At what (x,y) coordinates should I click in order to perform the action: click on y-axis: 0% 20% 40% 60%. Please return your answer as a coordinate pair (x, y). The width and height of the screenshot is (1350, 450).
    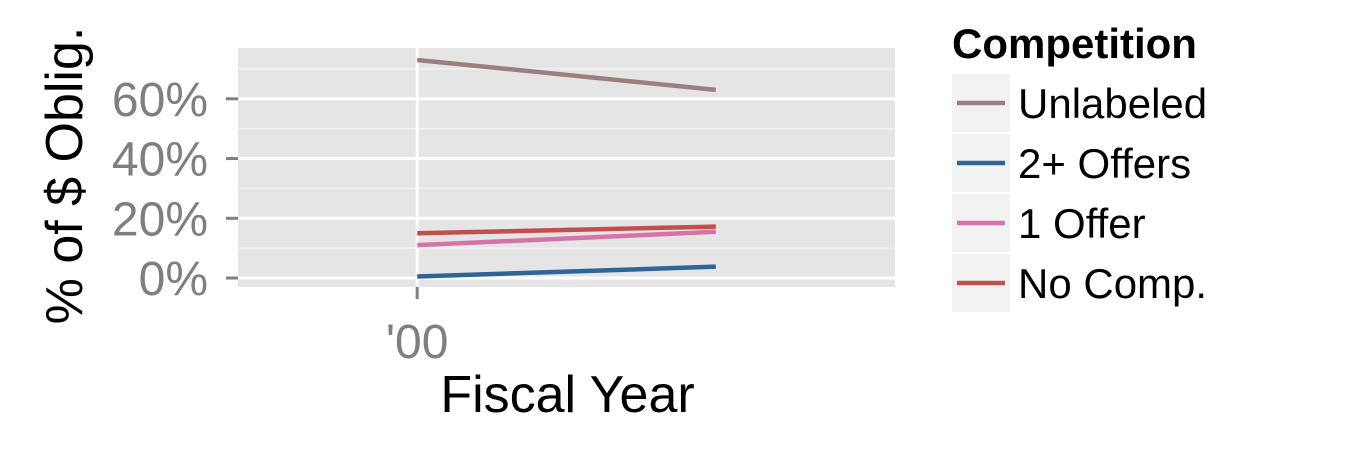
    Looking at the image, I should click on (175, 190).